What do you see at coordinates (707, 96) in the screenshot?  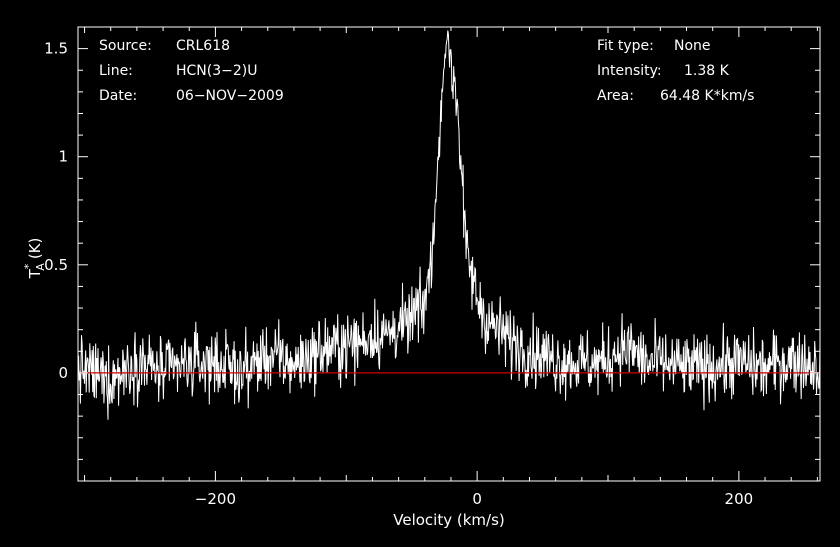 I see `area-value: 64.48 K*km/s` at bounding box center [707, 96].